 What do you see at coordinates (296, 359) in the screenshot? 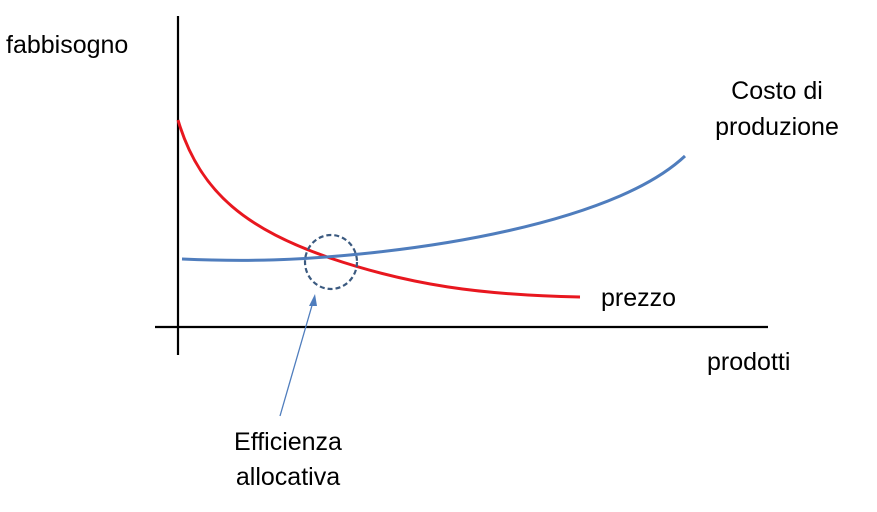
I see `efficiency-pointer-arrow` at bounding box center [296, 359].